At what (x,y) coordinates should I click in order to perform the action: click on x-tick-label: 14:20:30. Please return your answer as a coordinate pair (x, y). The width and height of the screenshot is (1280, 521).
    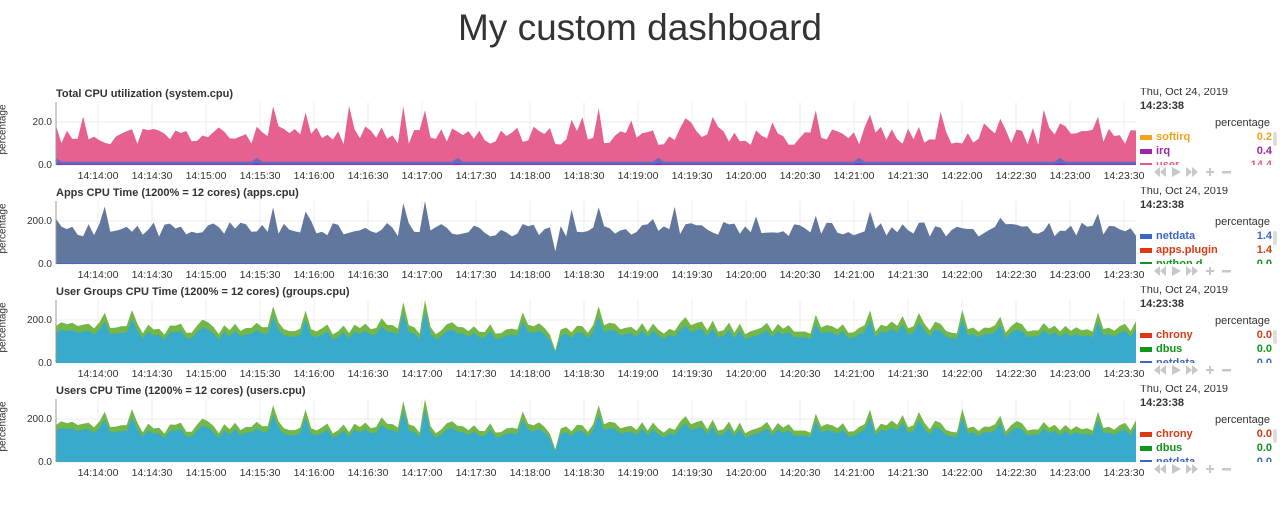
    Looking at the image, I should click on (800, 473).